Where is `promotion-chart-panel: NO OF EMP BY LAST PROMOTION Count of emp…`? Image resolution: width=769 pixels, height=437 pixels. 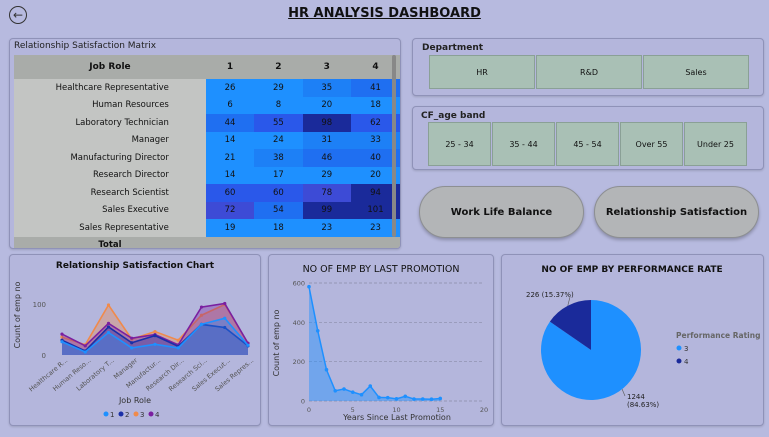 promotion-chart-panel: NO OF EMP BY LAST PROMOTION Count of emp… is located at coordinates (381, 340).